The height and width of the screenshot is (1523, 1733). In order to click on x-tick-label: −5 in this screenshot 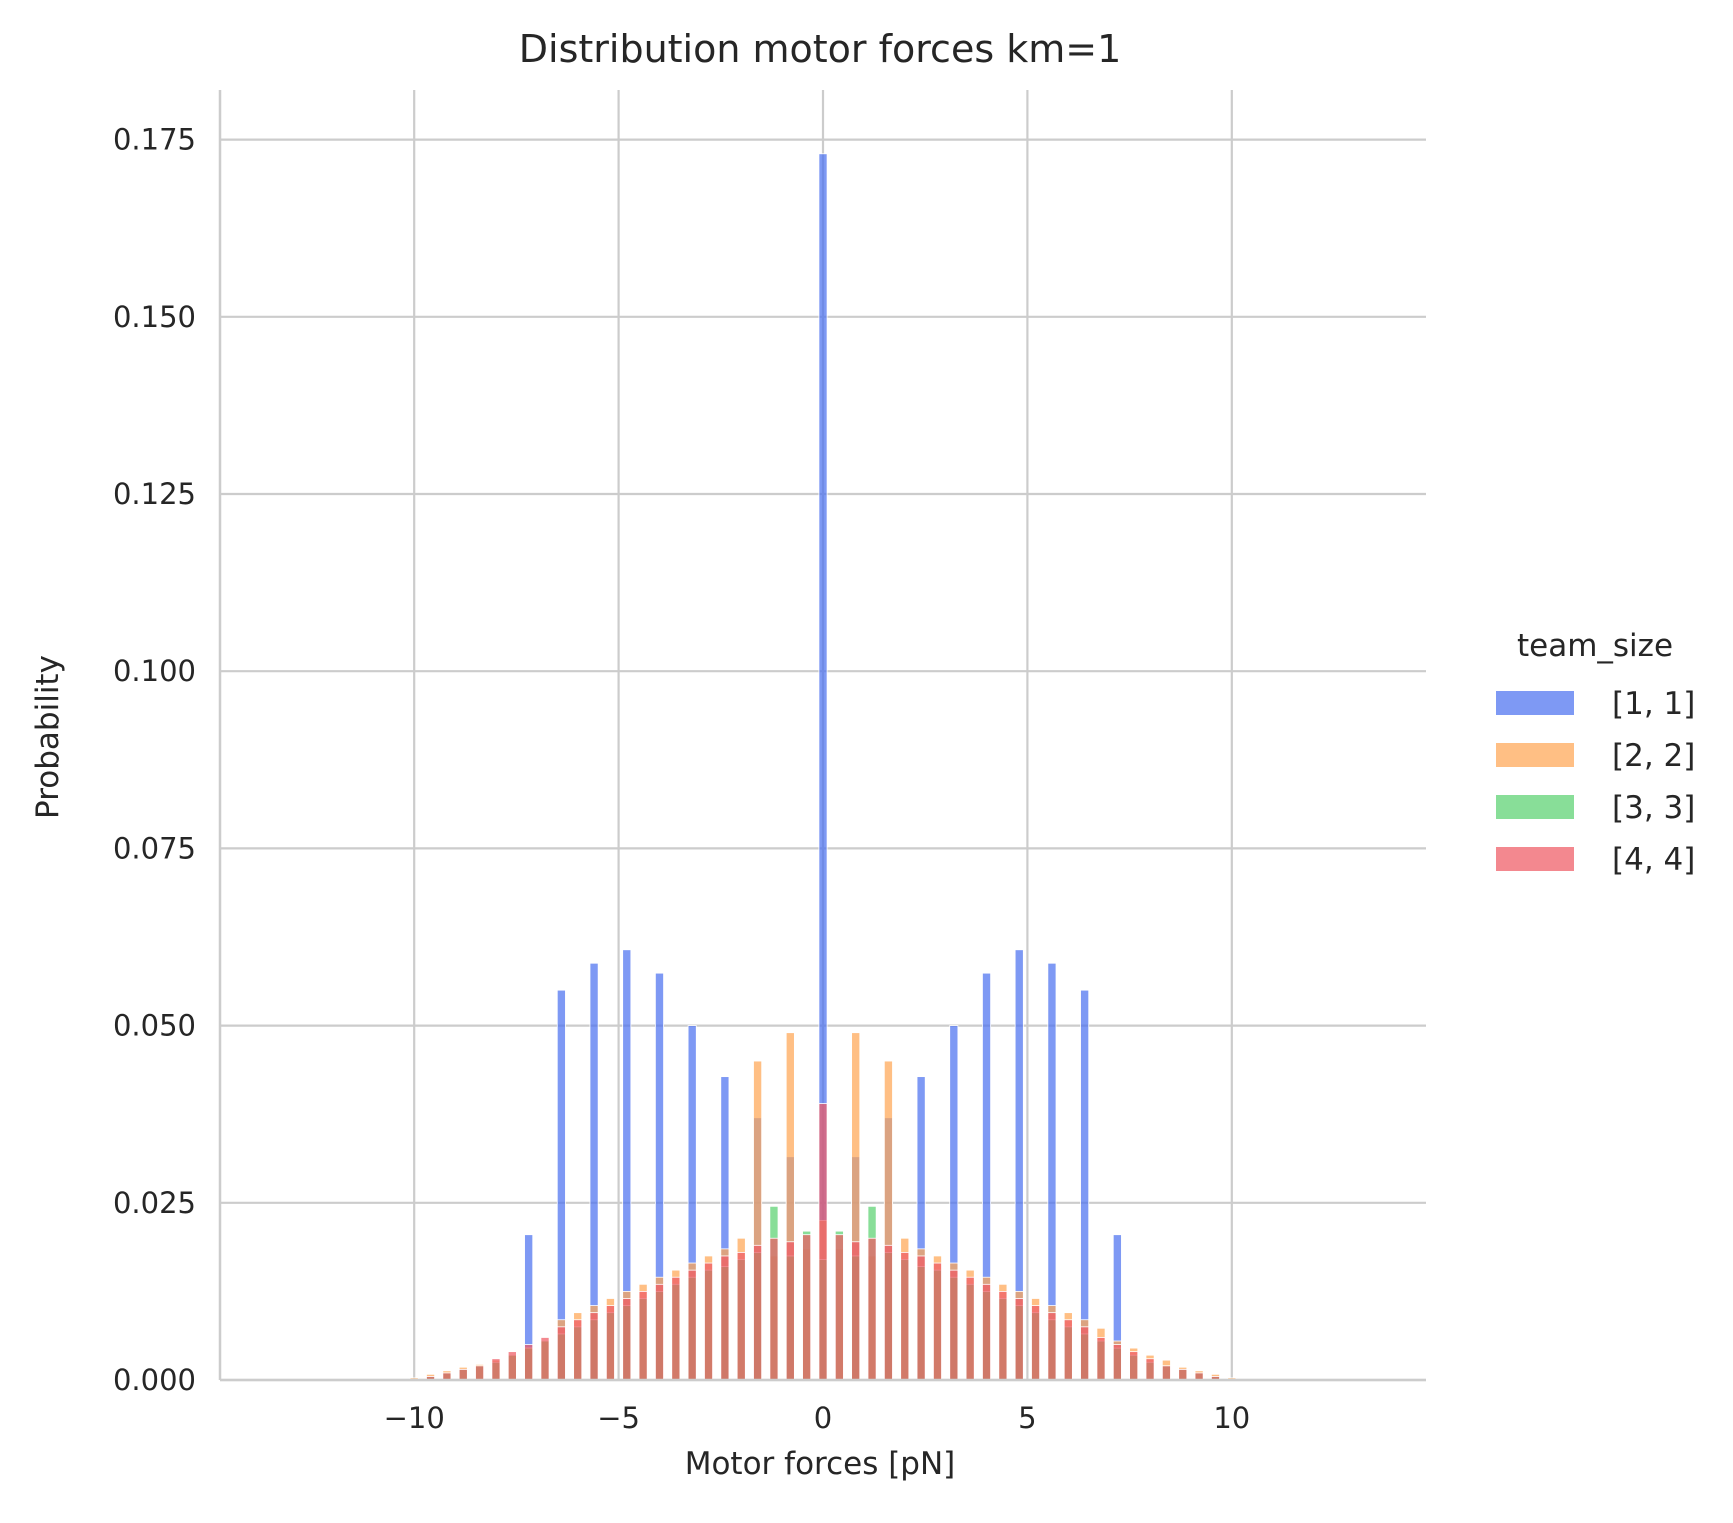, I will do `click(618, 1418)`.